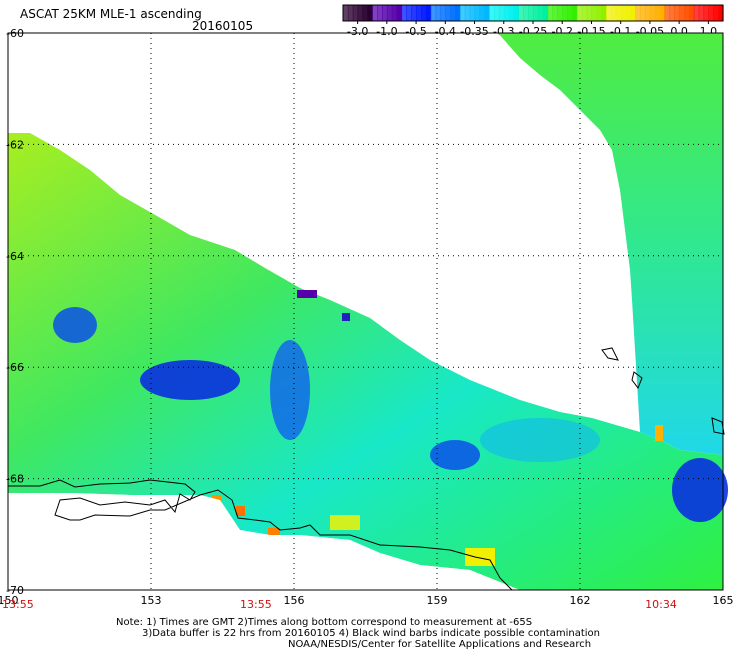 The image size is (740, 650). I want to click on colorbar-label: -3.0, so click(357, 31).